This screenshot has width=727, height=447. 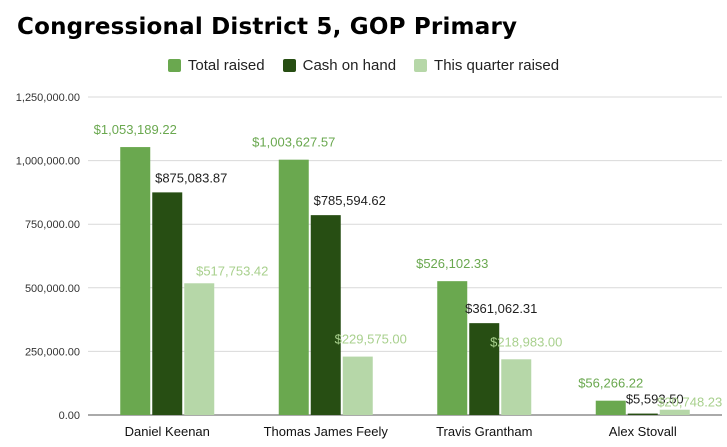 I want to click on chart-title: Congressional District 5, GOP Primary, so click(x=267, y=27).